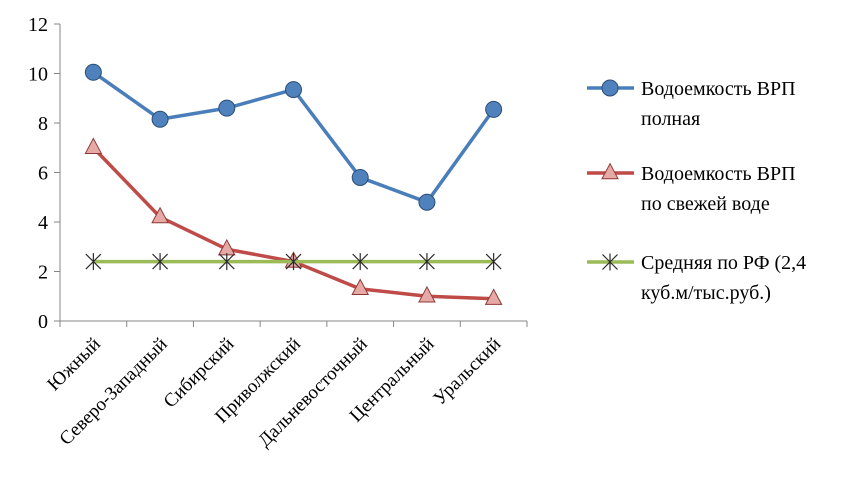 The height and width of the screenshot is (486, 849). What do you see at coordinates (706, 293) in the screenshot?
I see `legend-label: куб.м/тыс.руб.)` at bounding box center [706, 293].